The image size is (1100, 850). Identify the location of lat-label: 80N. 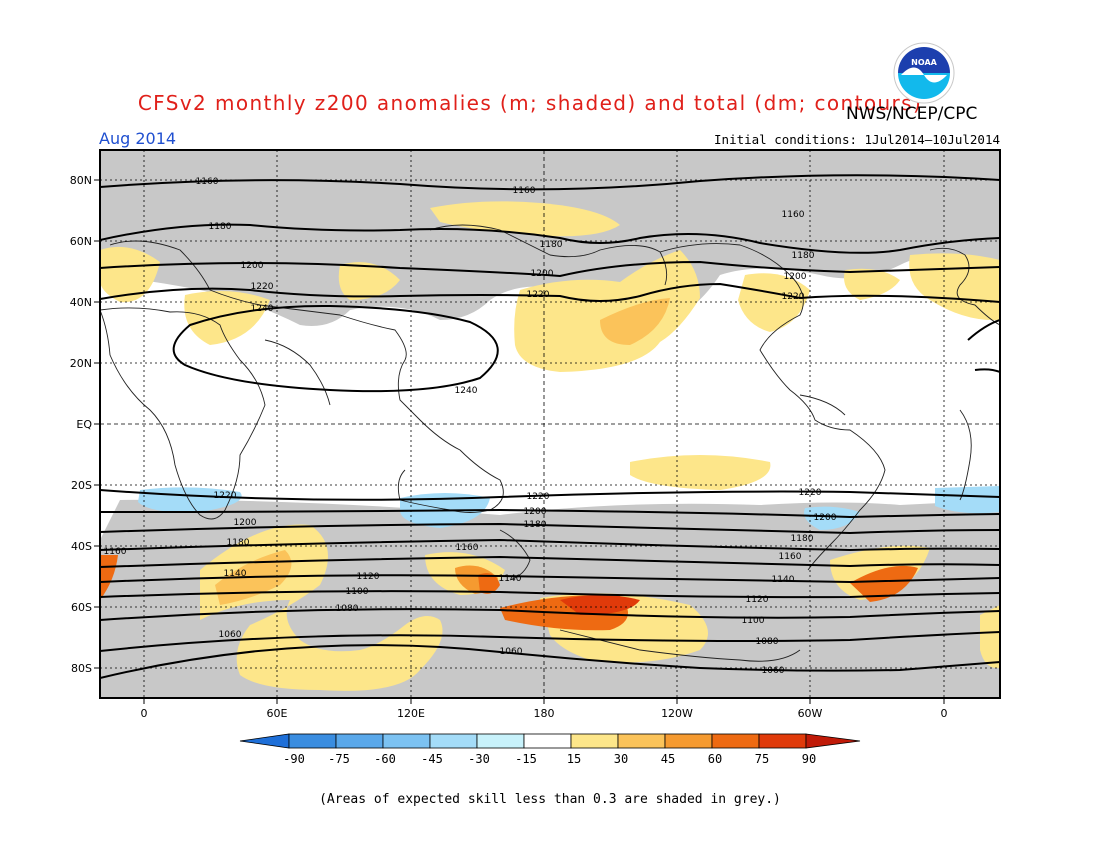
(81, 180).